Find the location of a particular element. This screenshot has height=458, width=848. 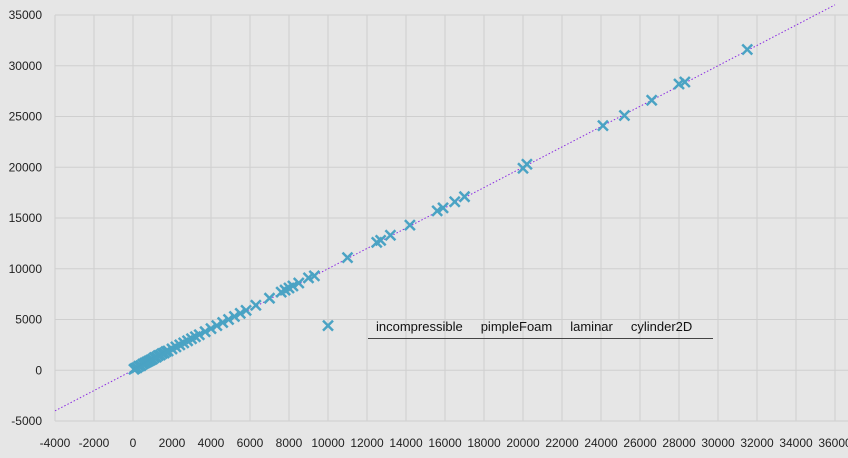

tooltip-item-0: incompressible is located at coordinates (419, 326).